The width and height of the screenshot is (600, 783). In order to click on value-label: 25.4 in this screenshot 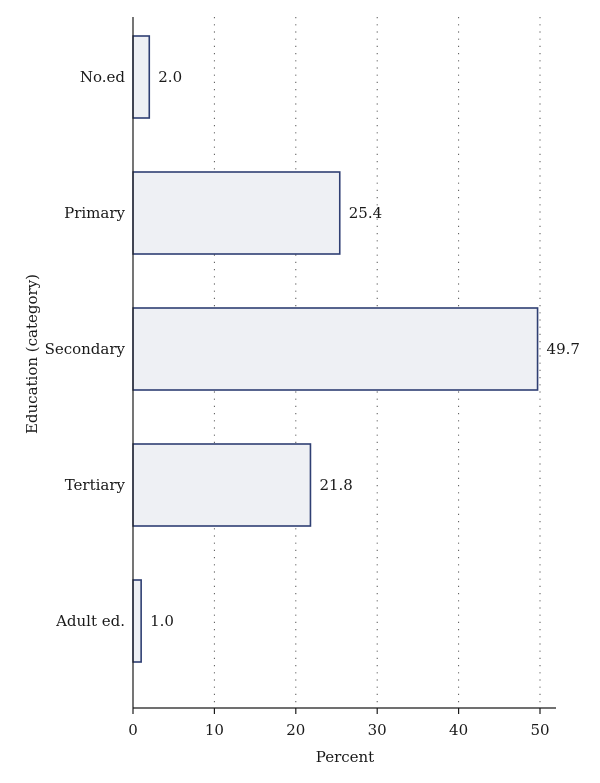, I will do `click(365, 213)`.